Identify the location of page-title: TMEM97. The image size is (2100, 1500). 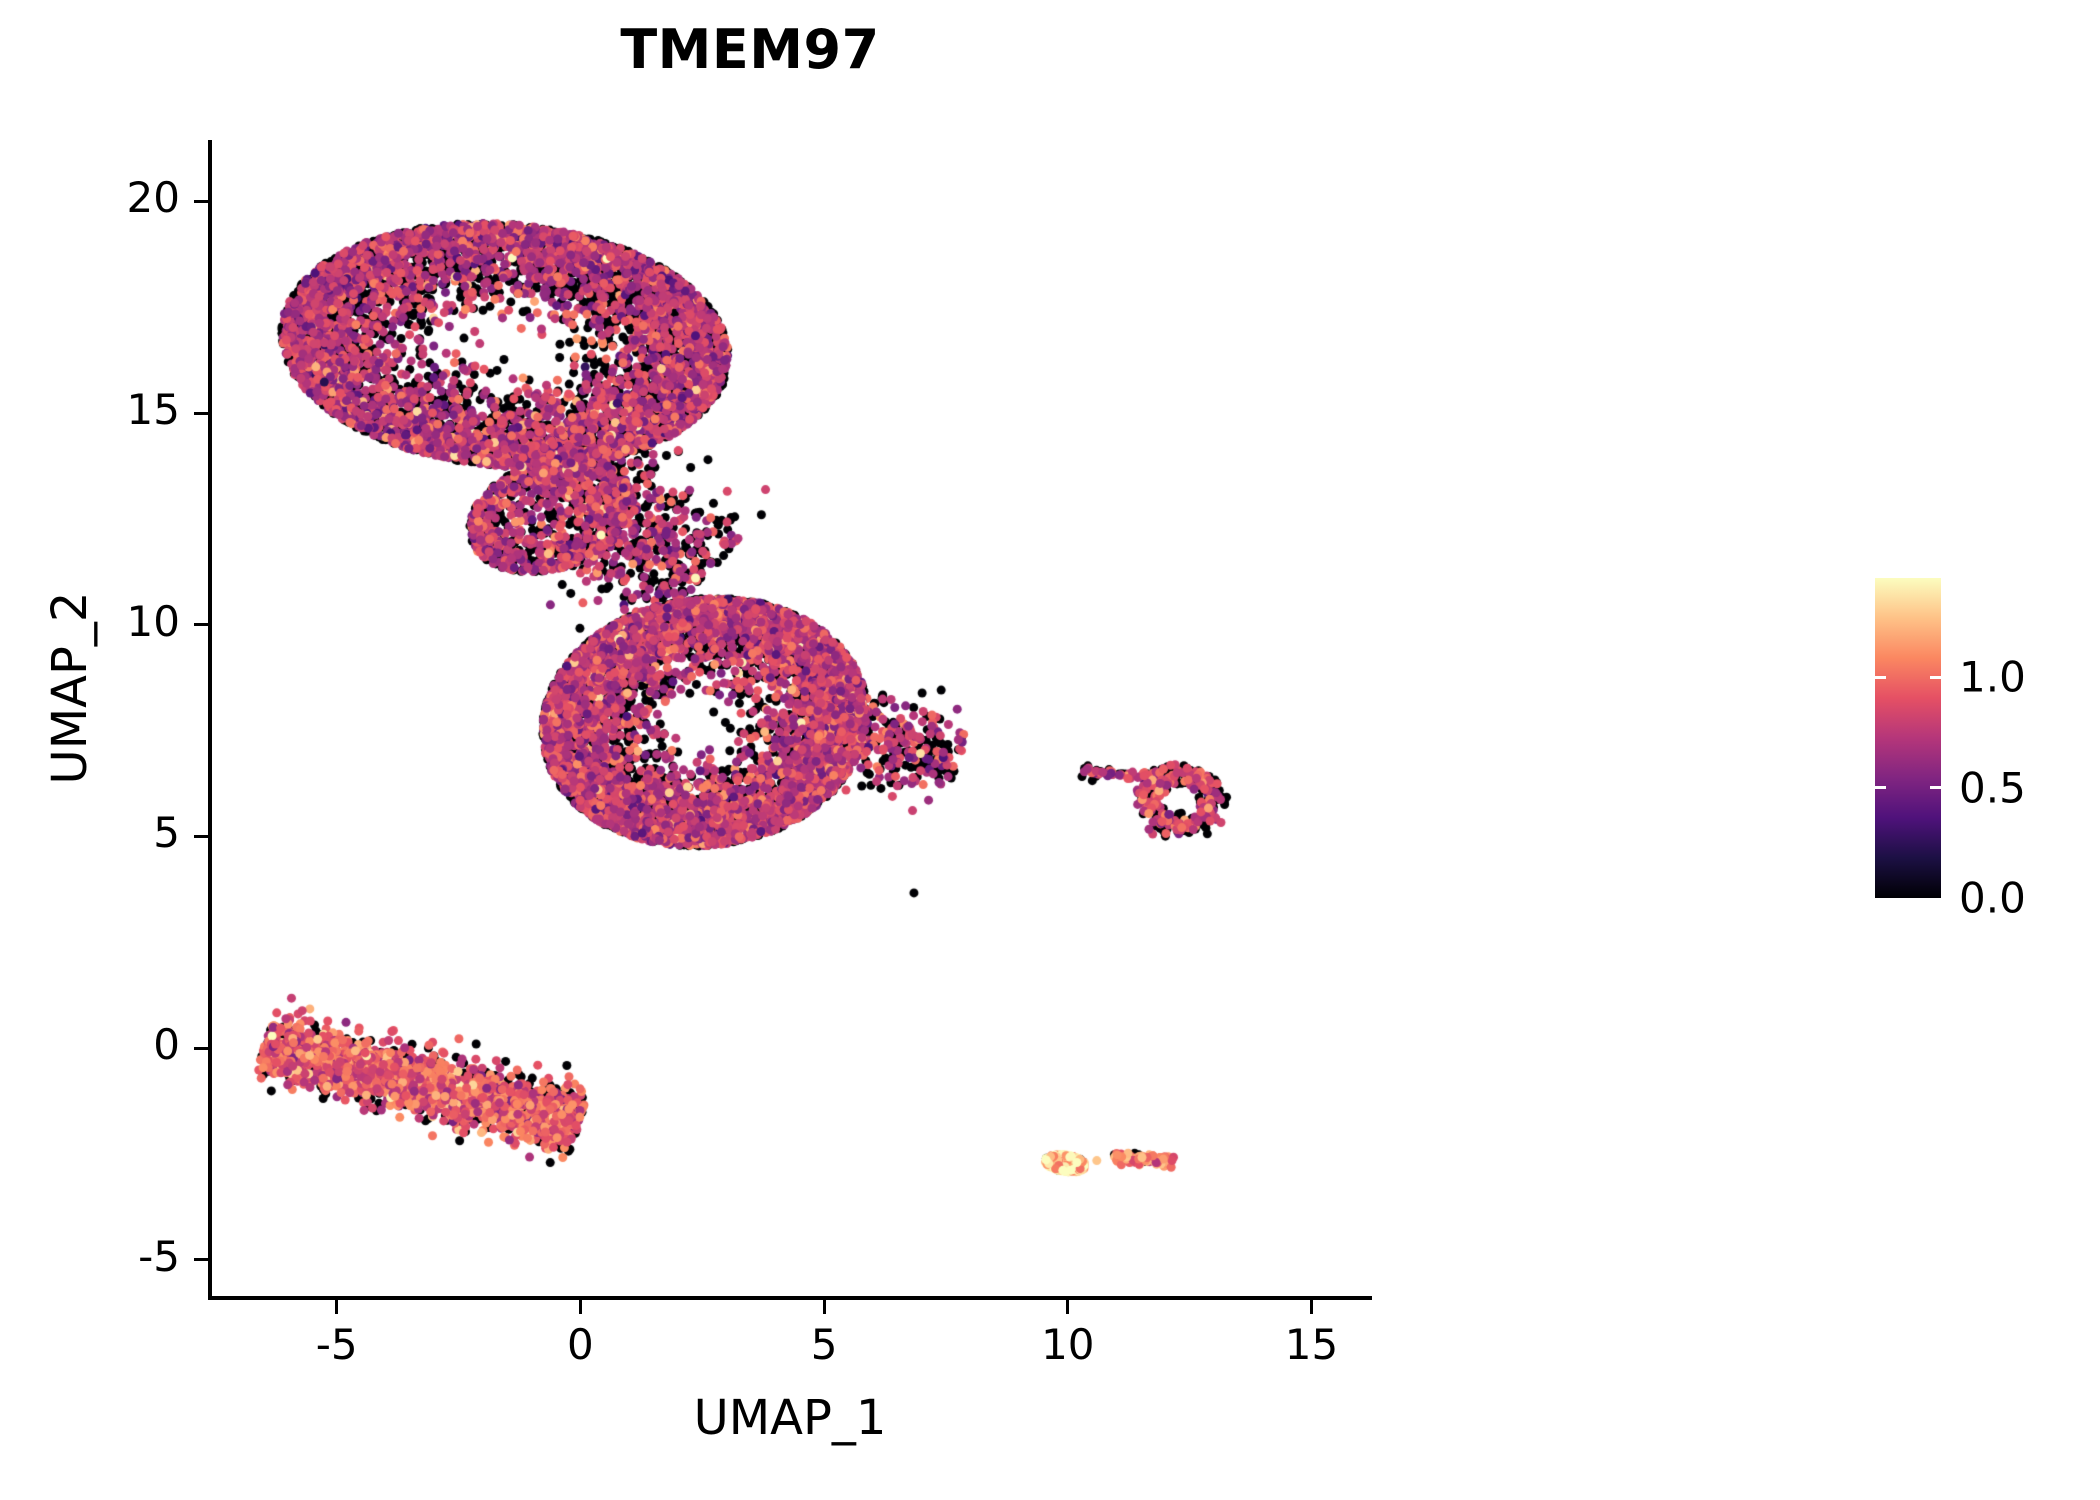
(750, 49).